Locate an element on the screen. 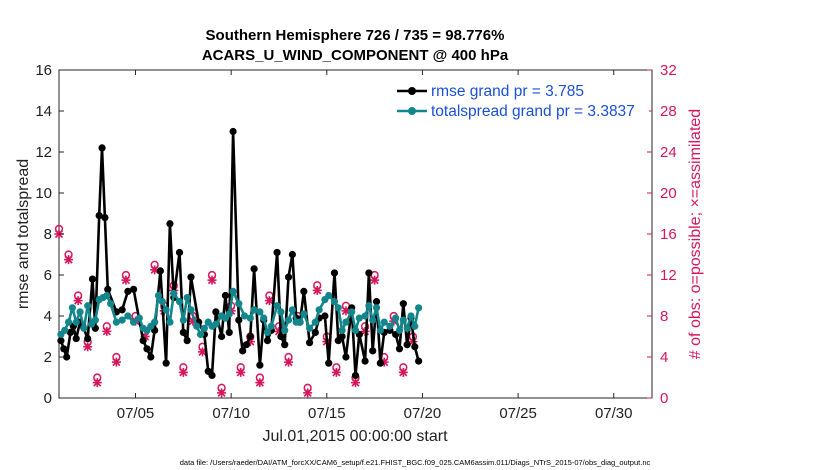 Image resolution: width=830 pixels, height=470 pixels. y-axis-right-label: # of obs: o=possible; ×=assimilated is located at coordinates (695, 234).